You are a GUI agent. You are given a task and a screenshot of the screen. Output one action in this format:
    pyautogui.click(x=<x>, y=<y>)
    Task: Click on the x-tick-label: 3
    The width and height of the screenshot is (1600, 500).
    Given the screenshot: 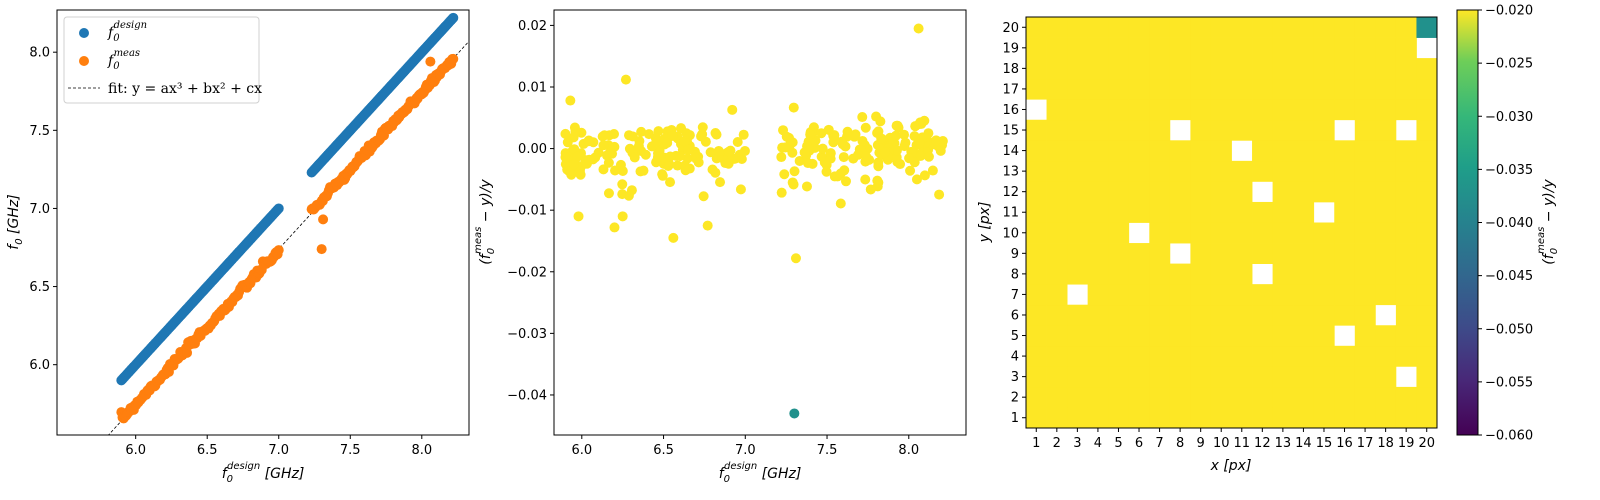 What is the action you would take?
    pyautogui.click(x=1077, y=443)
    